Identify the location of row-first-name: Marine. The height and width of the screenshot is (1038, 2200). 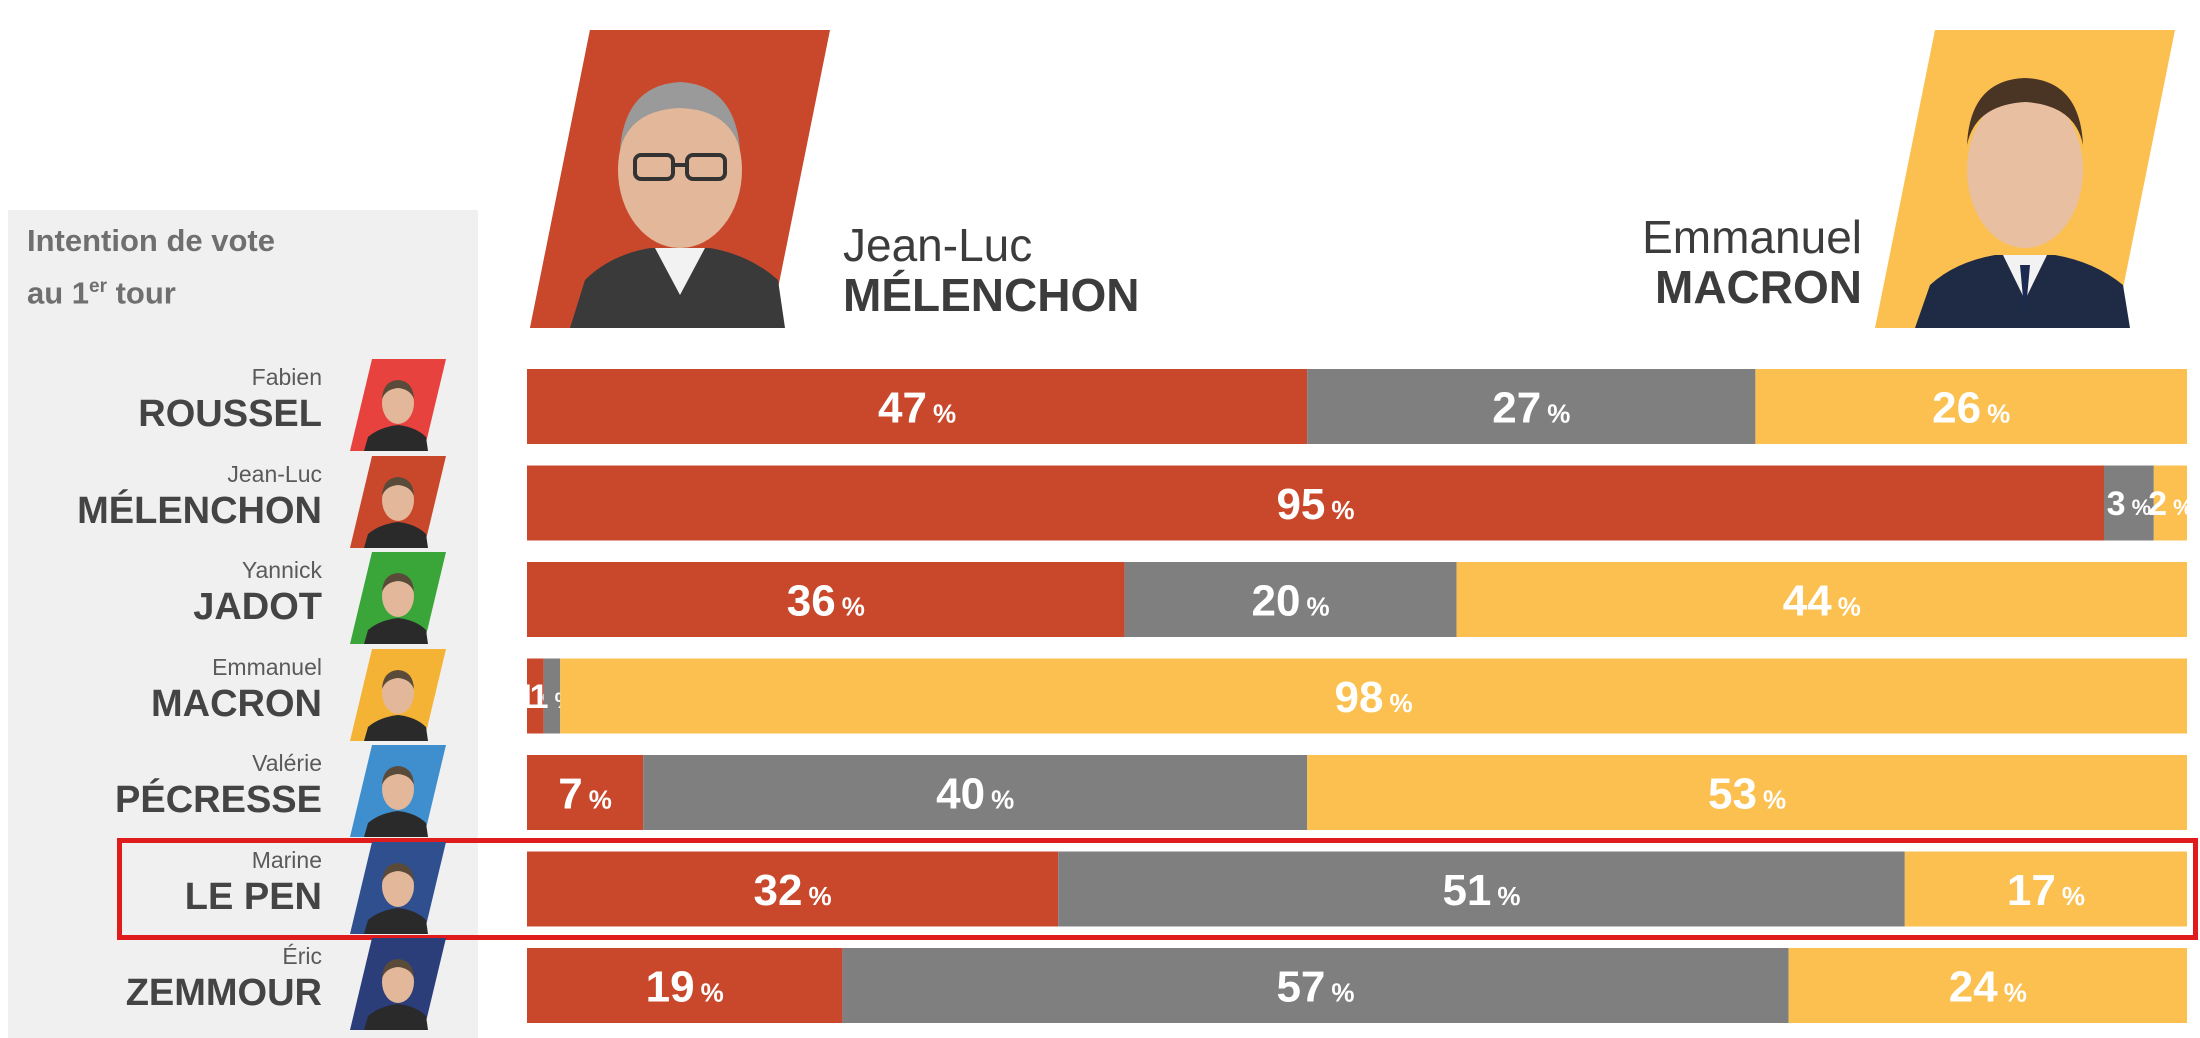
(286, 859).